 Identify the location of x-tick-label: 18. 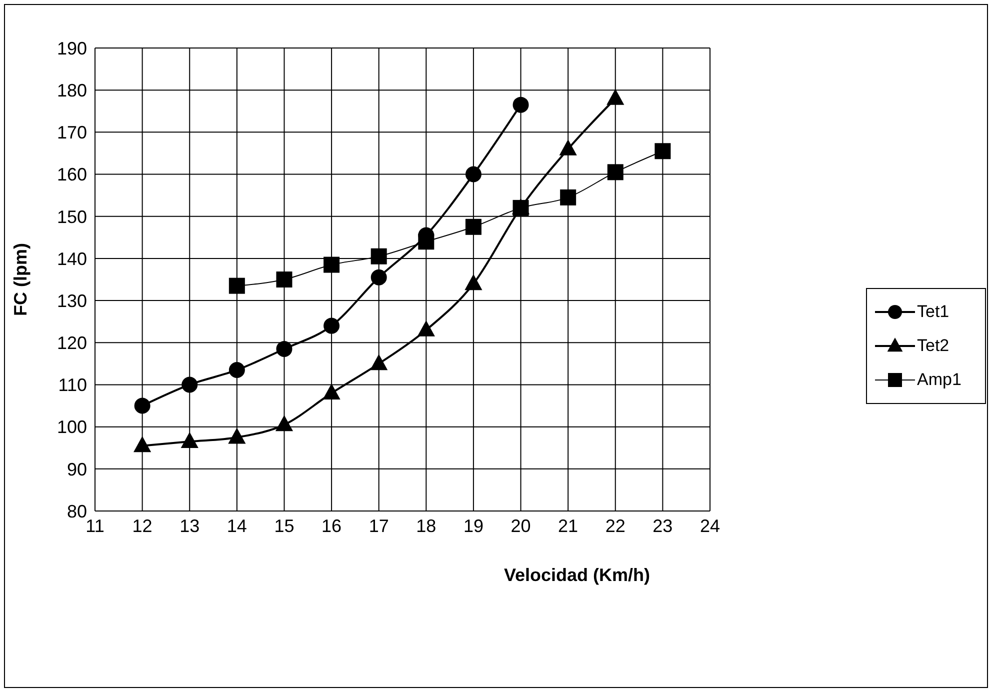
(426, 526).